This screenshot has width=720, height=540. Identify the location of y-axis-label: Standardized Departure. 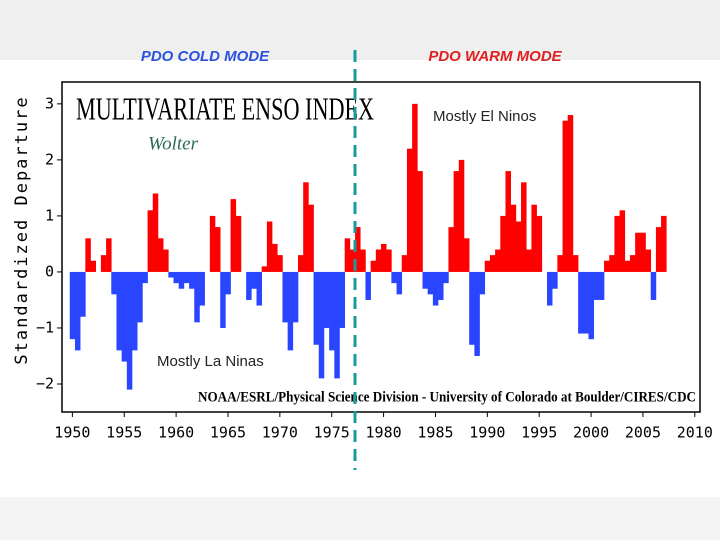
(22, 229).